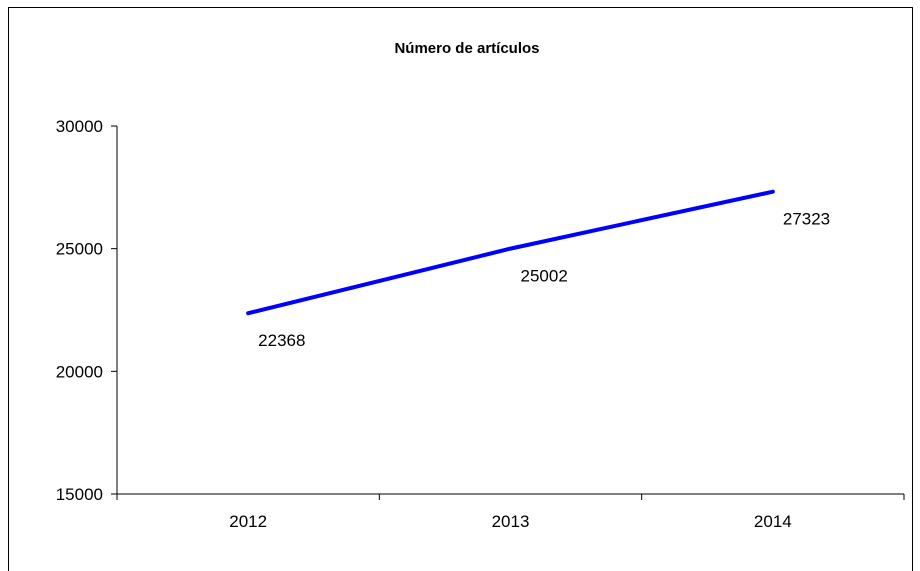 The width and height of the screenshot is (920, 571). Describe the element at coordinates (281, 340) in the screenshot. I see `data-label: 22368` at that location.